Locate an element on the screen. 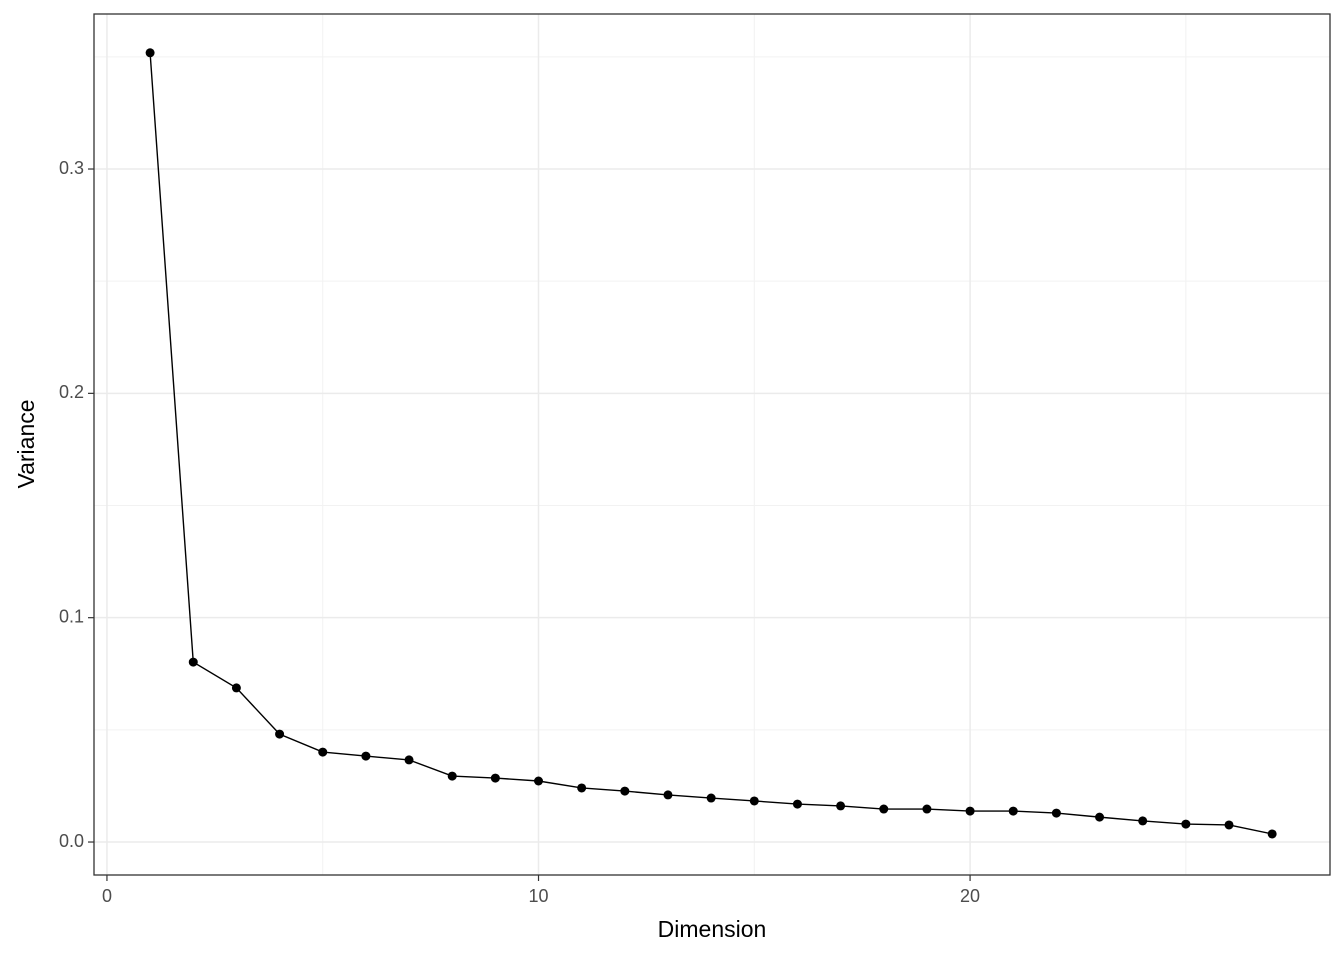 The width and height of the screenshot is (1344, 960). y-tick-label: 0.3 is located at coordinates (71, 168).